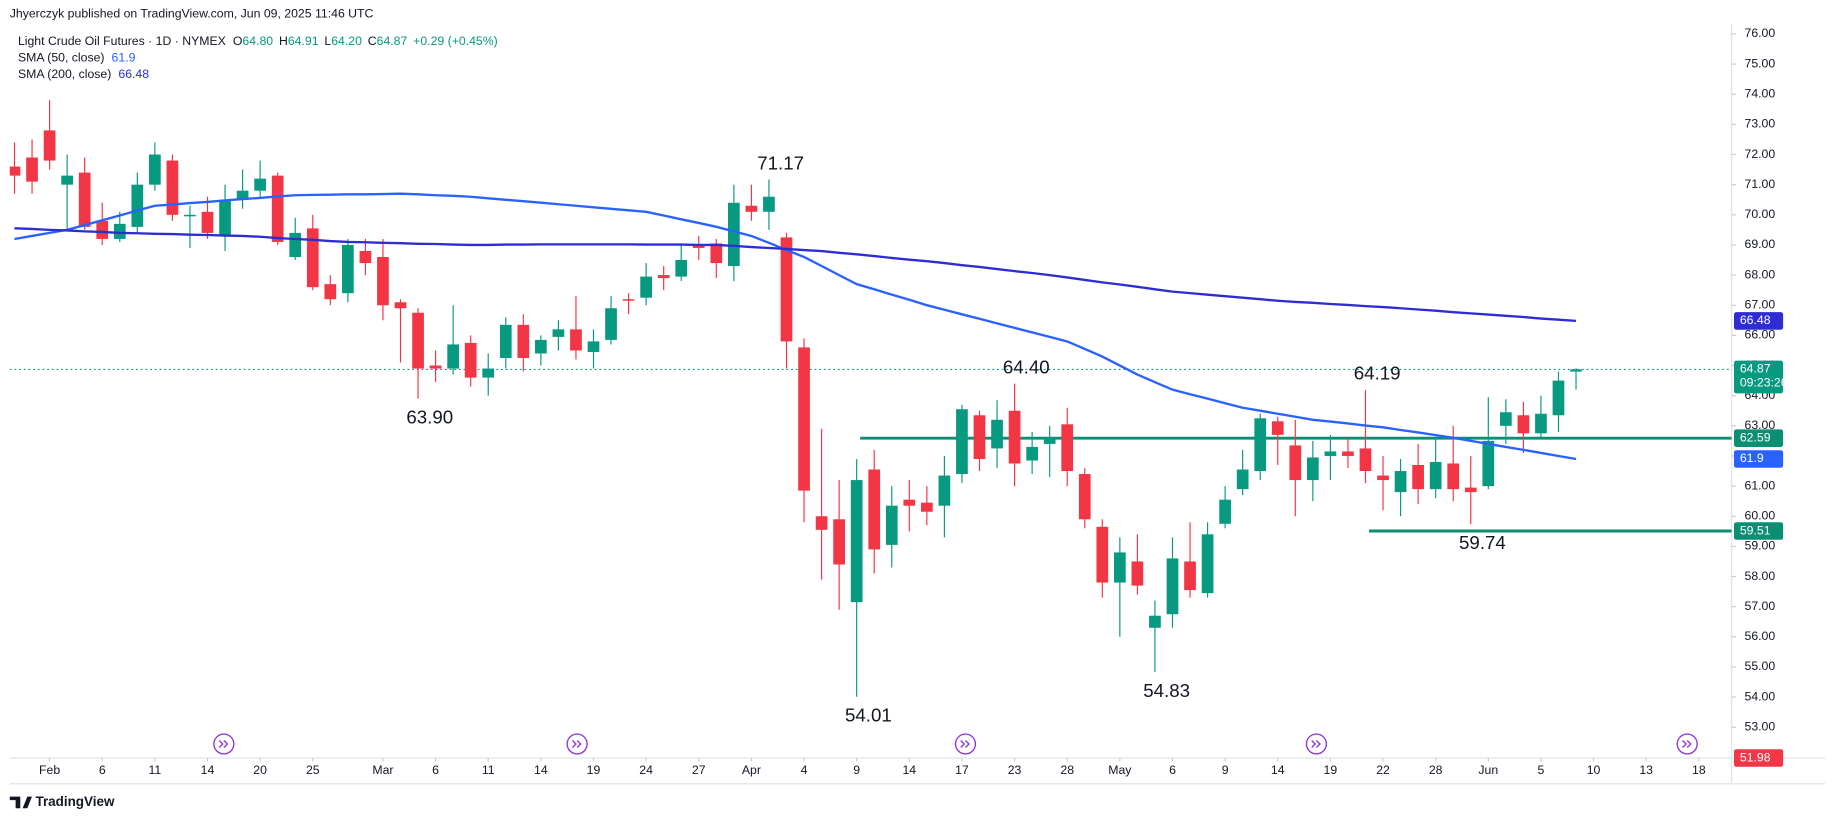 The width and height of the screenshot is (1835, 820). Describe the element at coordinates (1760, 33) in the screenshot. I see `y-tick-label: 76.00` at that location.